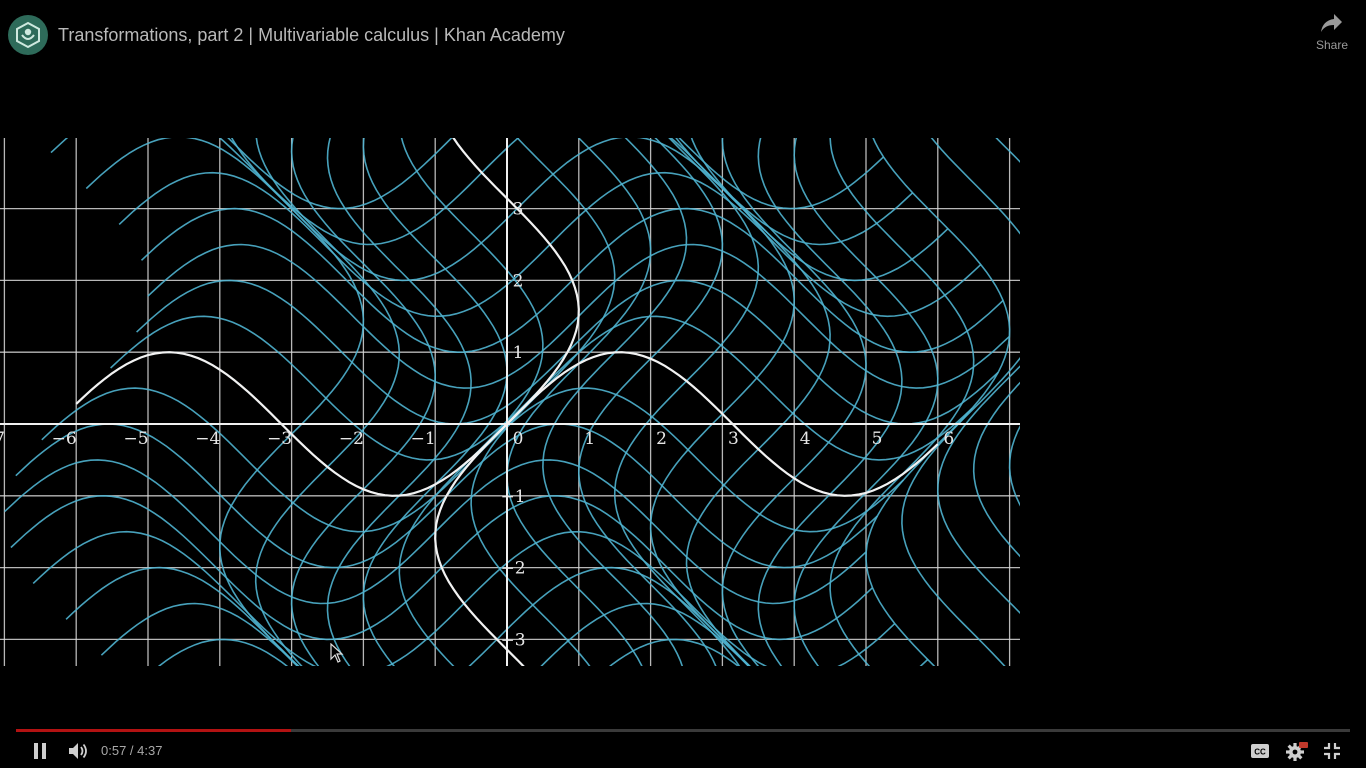 The height and width of the screenshot is (768, 1366). Describe the element at coordinates (512, 640) in the screenshot. I see `y-tick-label: −3` at that location.